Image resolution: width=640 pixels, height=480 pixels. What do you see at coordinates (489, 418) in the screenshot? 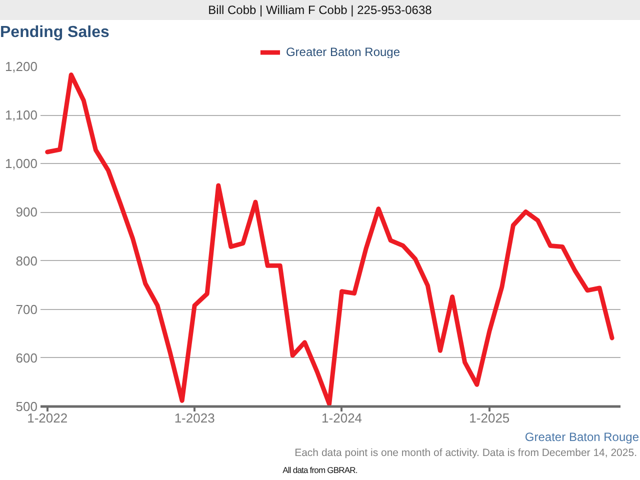
I see `x-tick-label: 1-2025` at bounding box center [489, 418].